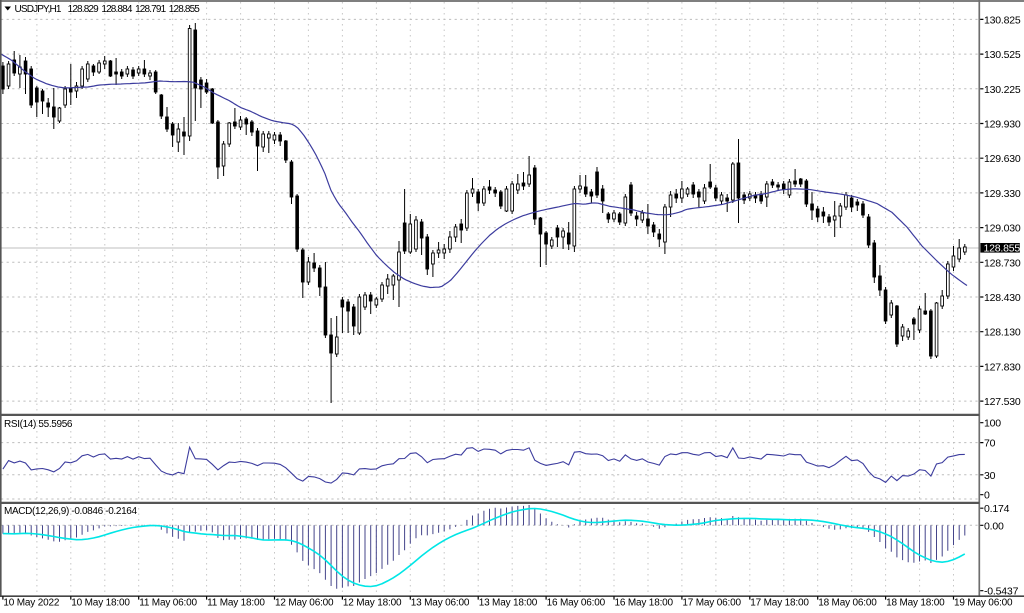 Image resolution: width=1024 pixels, height=613 pixels. I want to click on svg-text: 17 May 06:00, so click(711, 603).